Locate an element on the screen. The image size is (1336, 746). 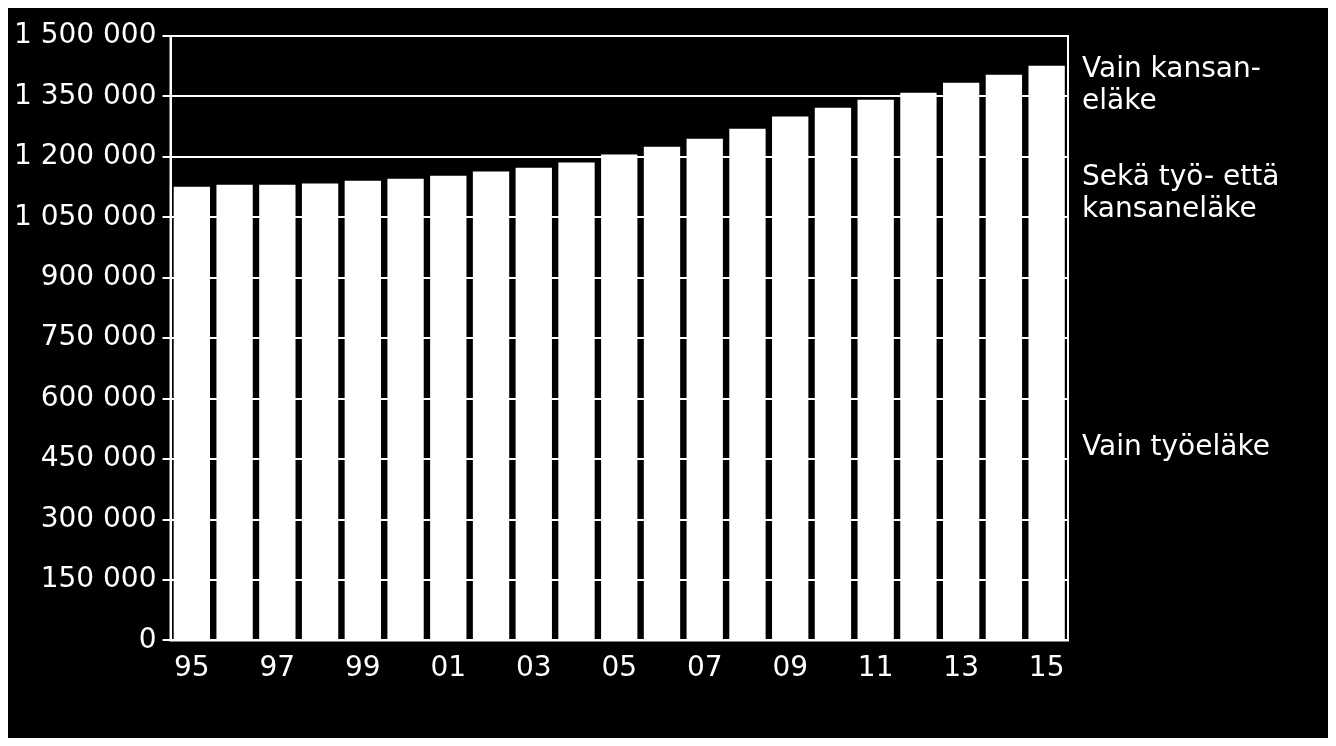
y-tick-label: 600 000 is located at coordinates (98, 396).